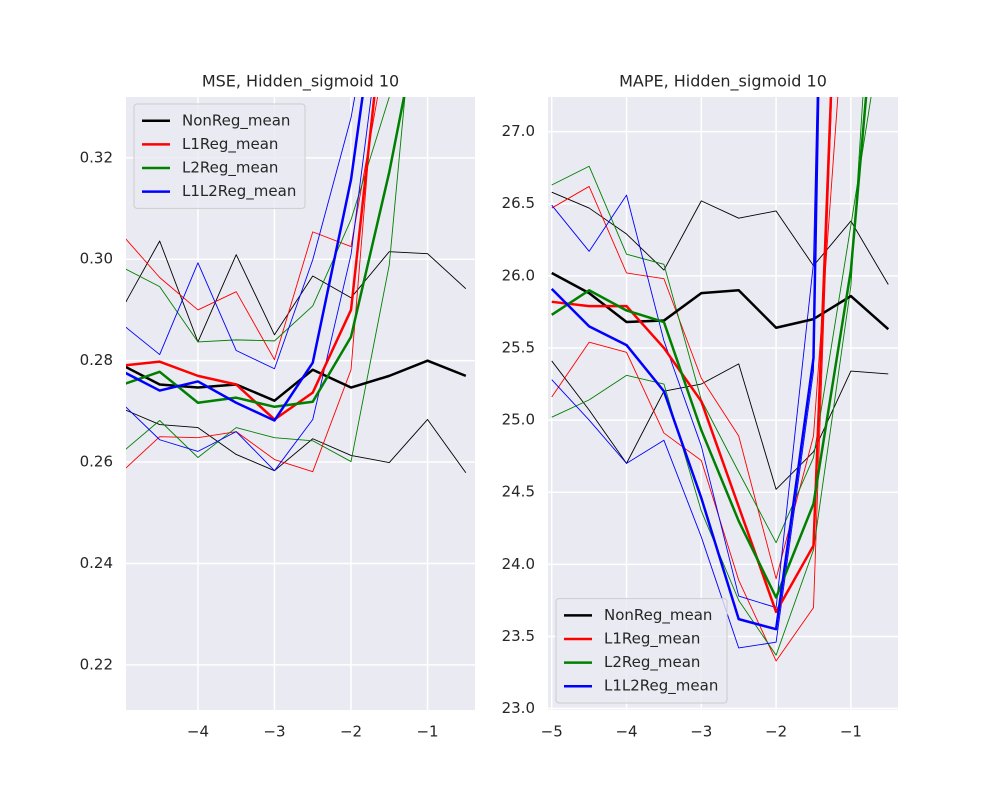  I want to click on y-tick-label: 26.0, so click(518, 275).